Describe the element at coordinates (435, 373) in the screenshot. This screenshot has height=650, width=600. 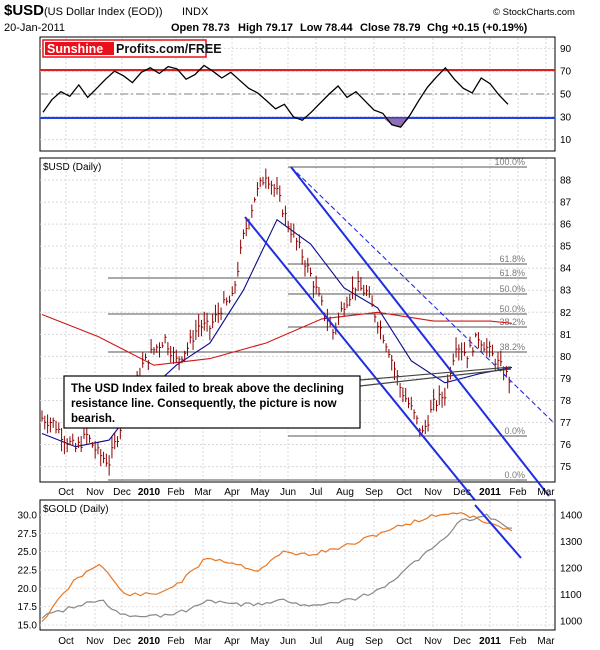
I see `annotation-pointer-line` at that location.